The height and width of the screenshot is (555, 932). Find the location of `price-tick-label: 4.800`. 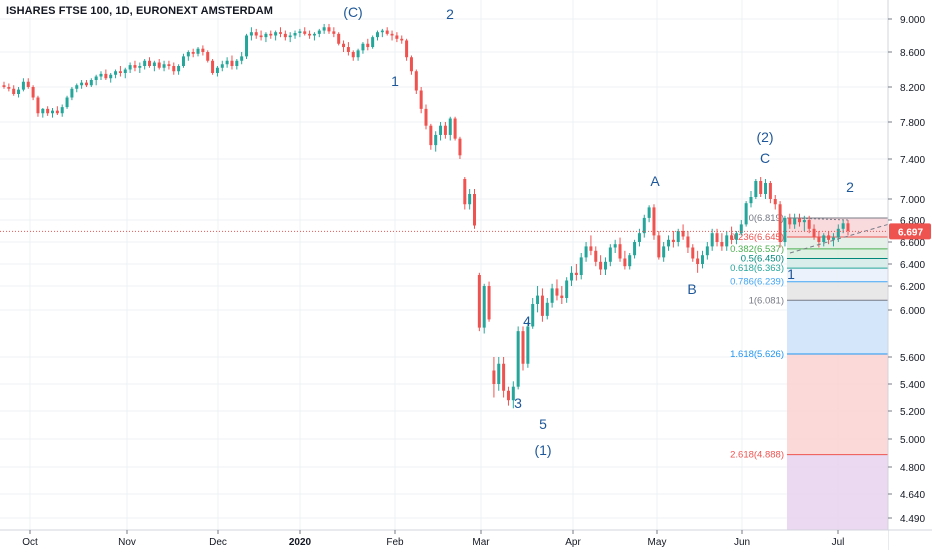

price-tick-label: 4.800 is located at coordinates (912, 468).